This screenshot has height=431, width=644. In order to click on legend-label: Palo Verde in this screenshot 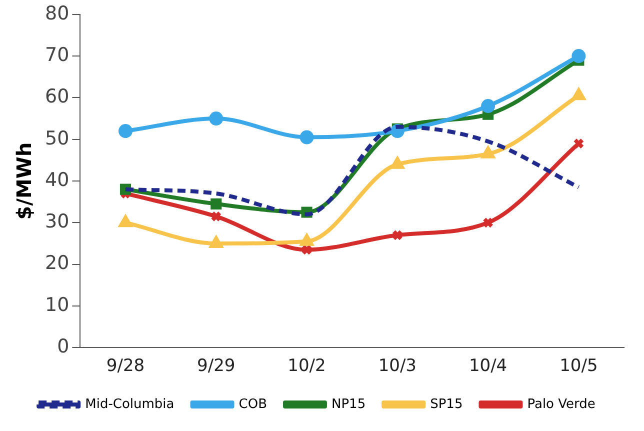, I will do `click(561, 404)`.